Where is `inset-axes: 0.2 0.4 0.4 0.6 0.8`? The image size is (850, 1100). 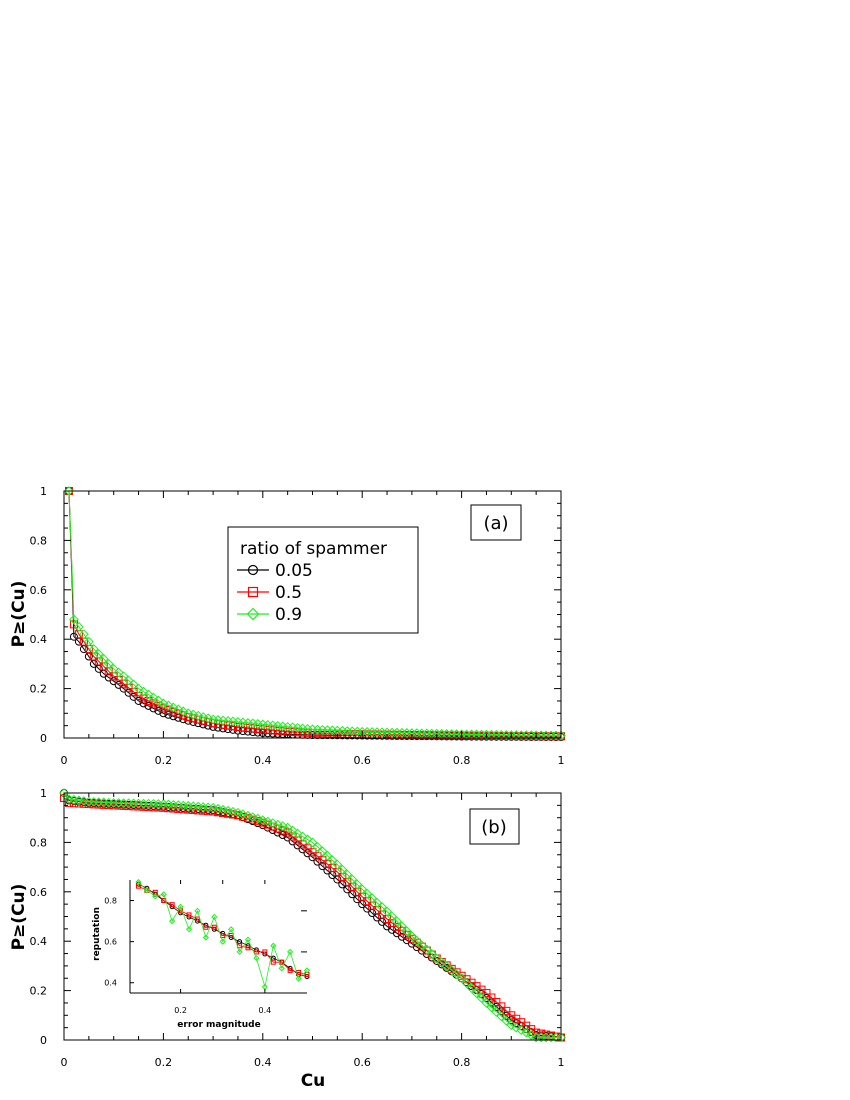
inset-axes: 0.2 0.4 0.4 0.6 0.8 is located at coordinates (205, 947).